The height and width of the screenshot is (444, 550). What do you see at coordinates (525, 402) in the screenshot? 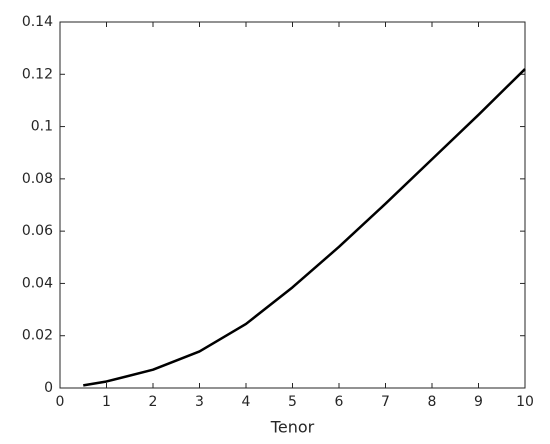
I see `x-tick-label: 10` at bounding box center [525, 402].